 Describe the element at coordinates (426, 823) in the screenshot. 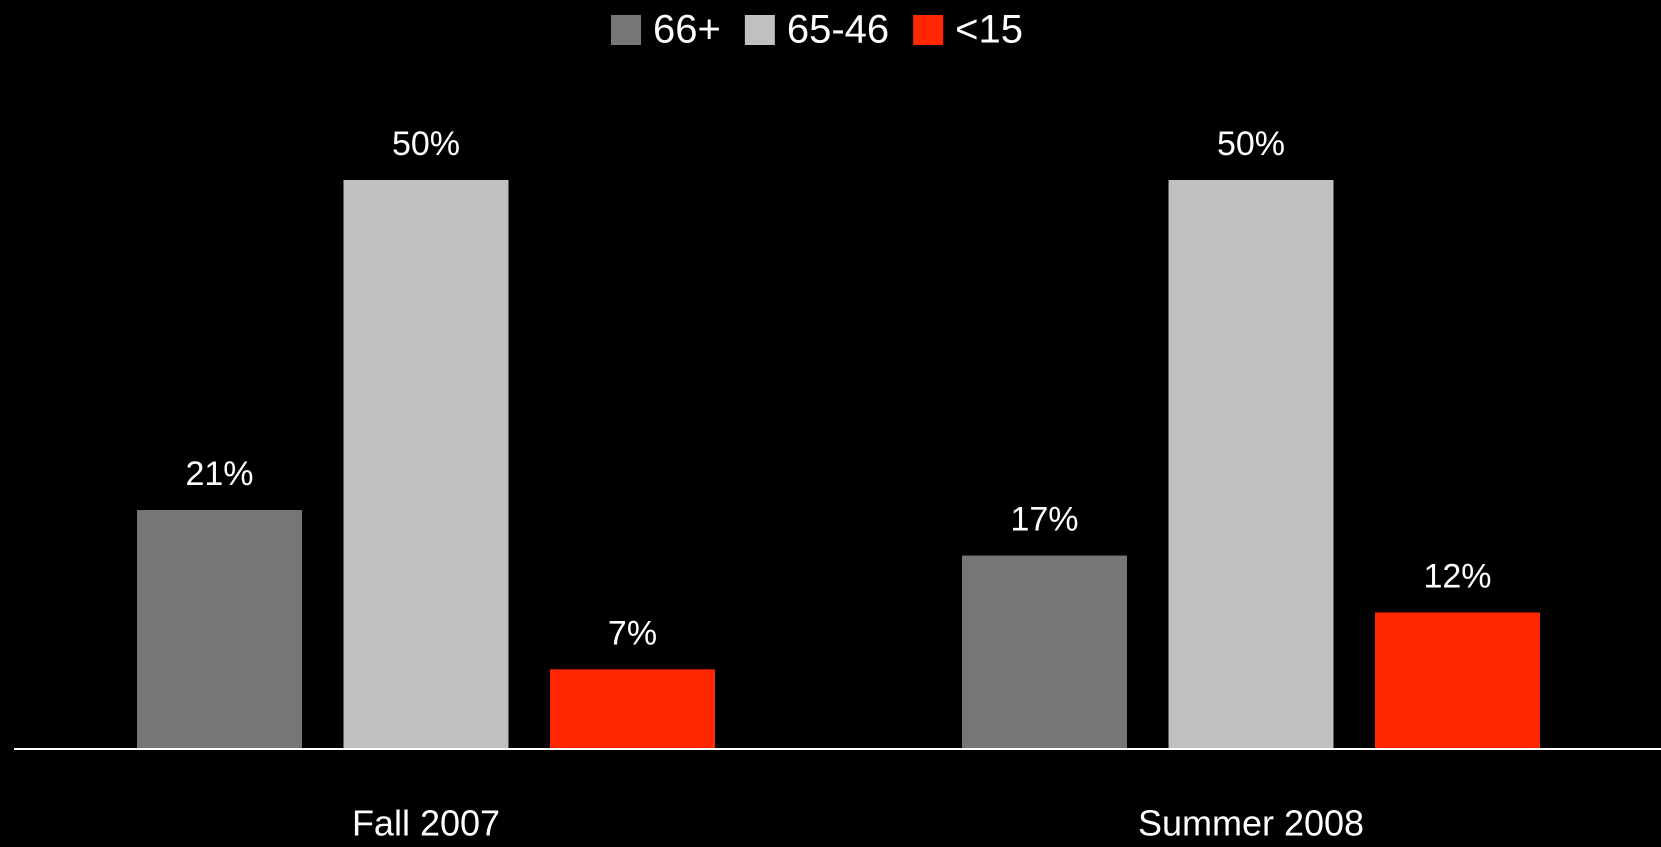

I see `x-tick-label: Fall 2007` at that location.